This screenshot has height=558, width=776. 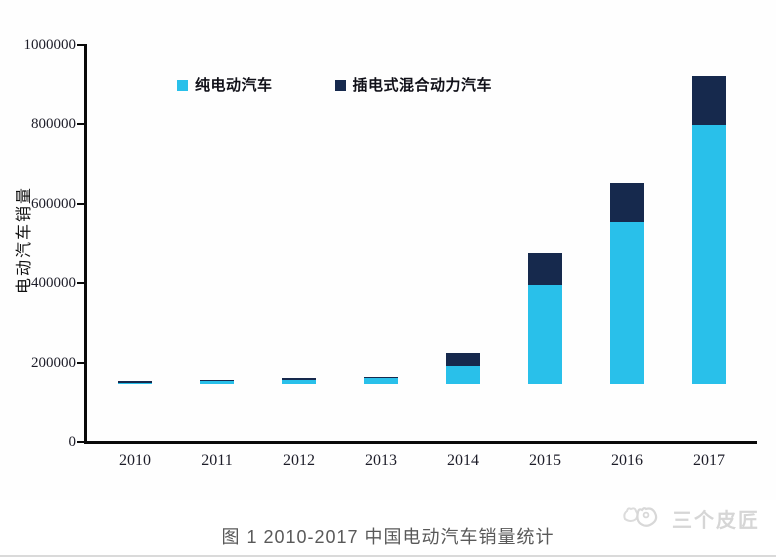 I want to click on chart-legend: 纯电动汽车 插电式混合动力汽车, so click(x=334, y=85).